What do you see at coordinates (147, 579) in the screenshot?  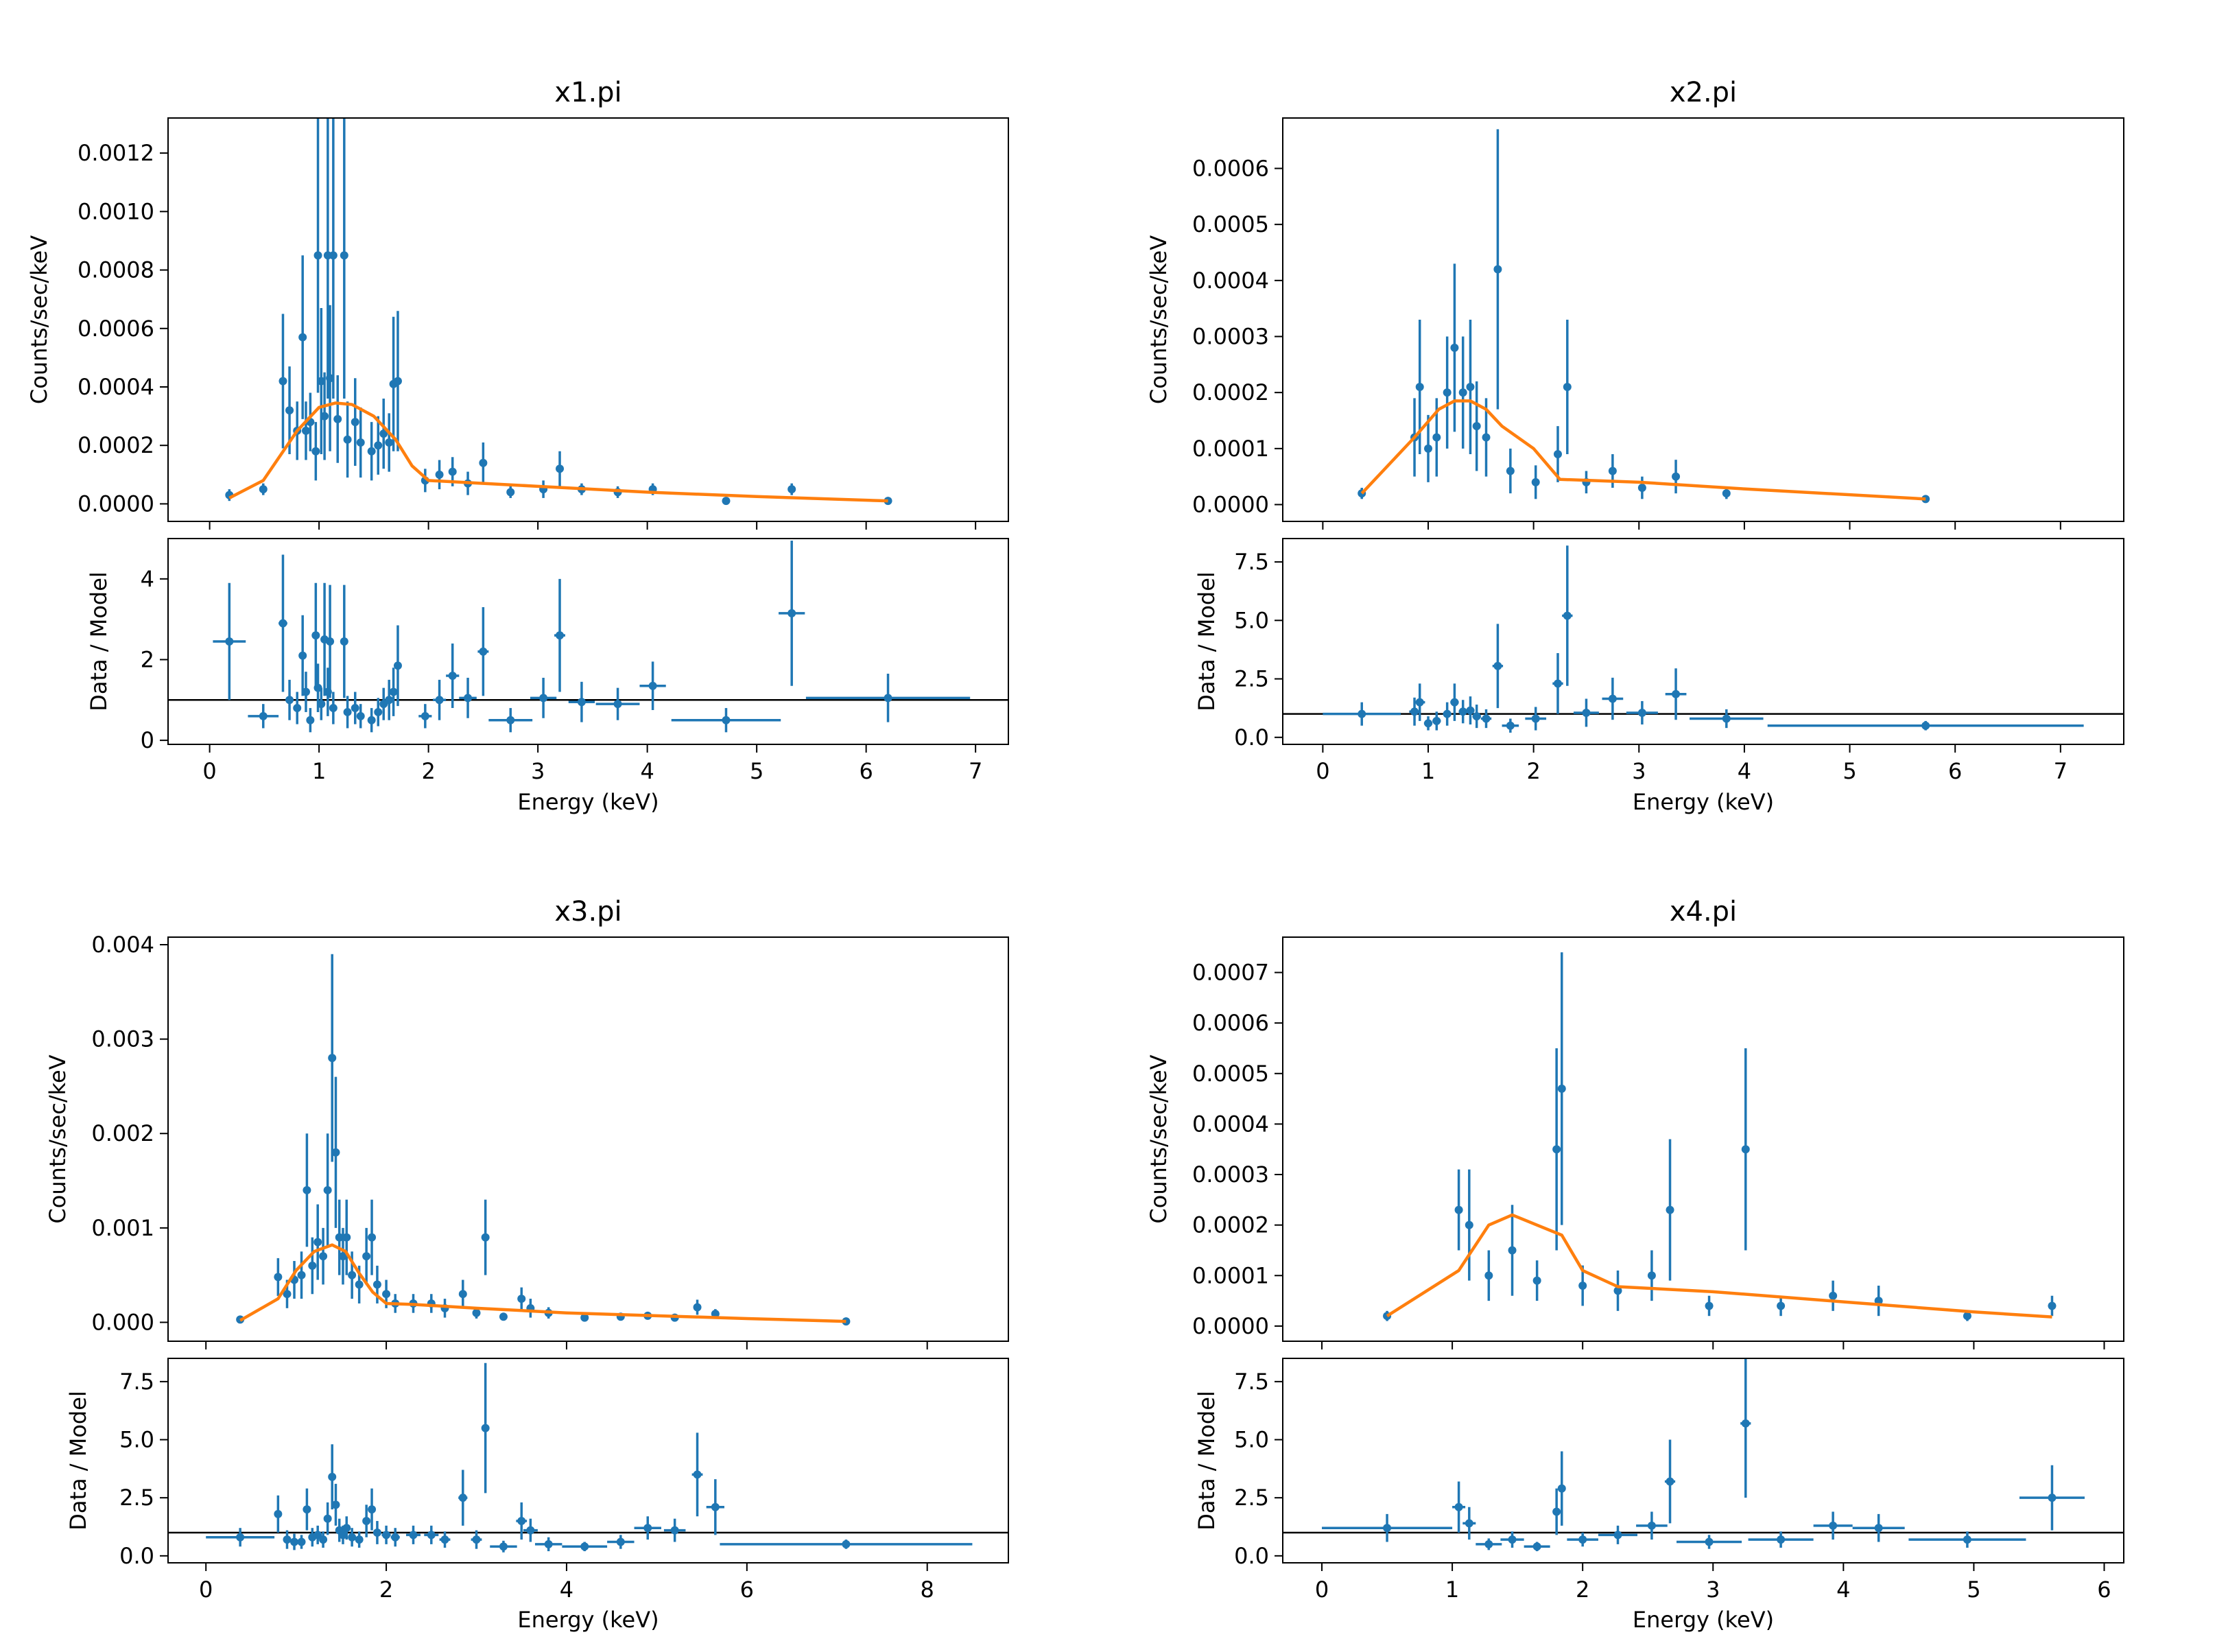 I see `y-tick-label: 4` at bounding box center [147, 579].